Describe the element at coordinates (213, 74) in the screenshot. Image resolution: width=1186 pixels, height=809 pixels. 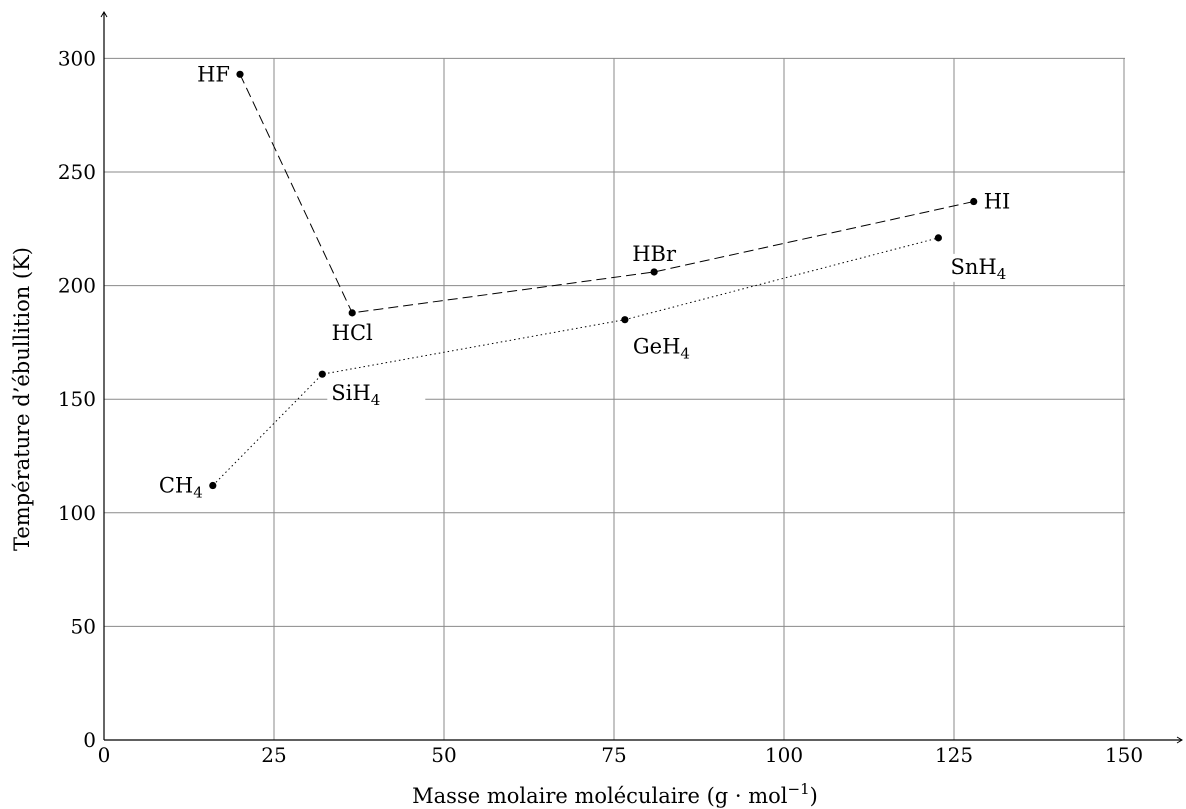
I see `point-label: HF` at that location.